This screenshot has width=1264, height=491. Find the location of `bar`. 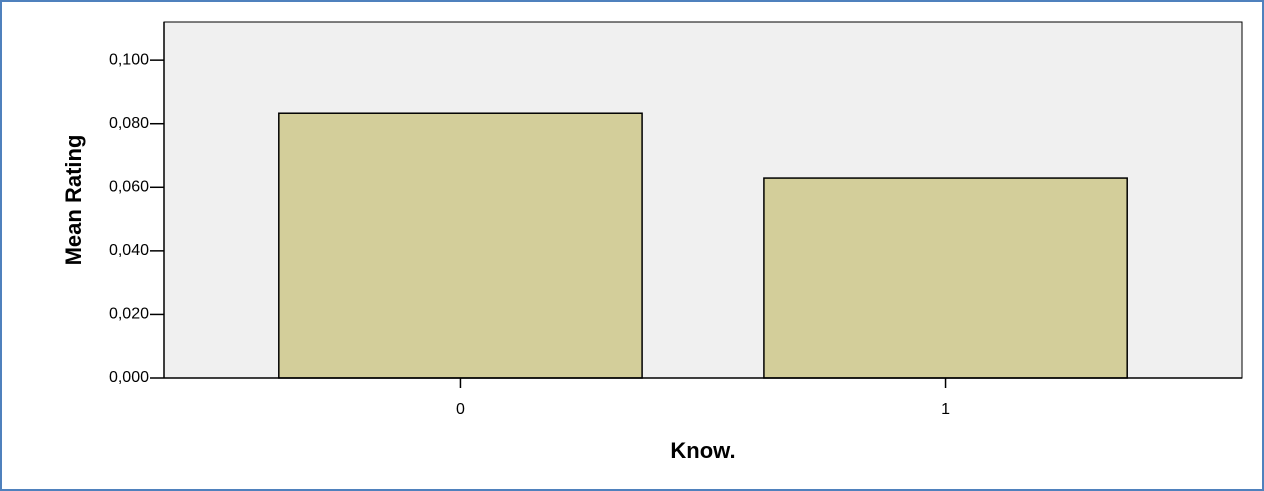

bar is located at coordinates (945, 278).